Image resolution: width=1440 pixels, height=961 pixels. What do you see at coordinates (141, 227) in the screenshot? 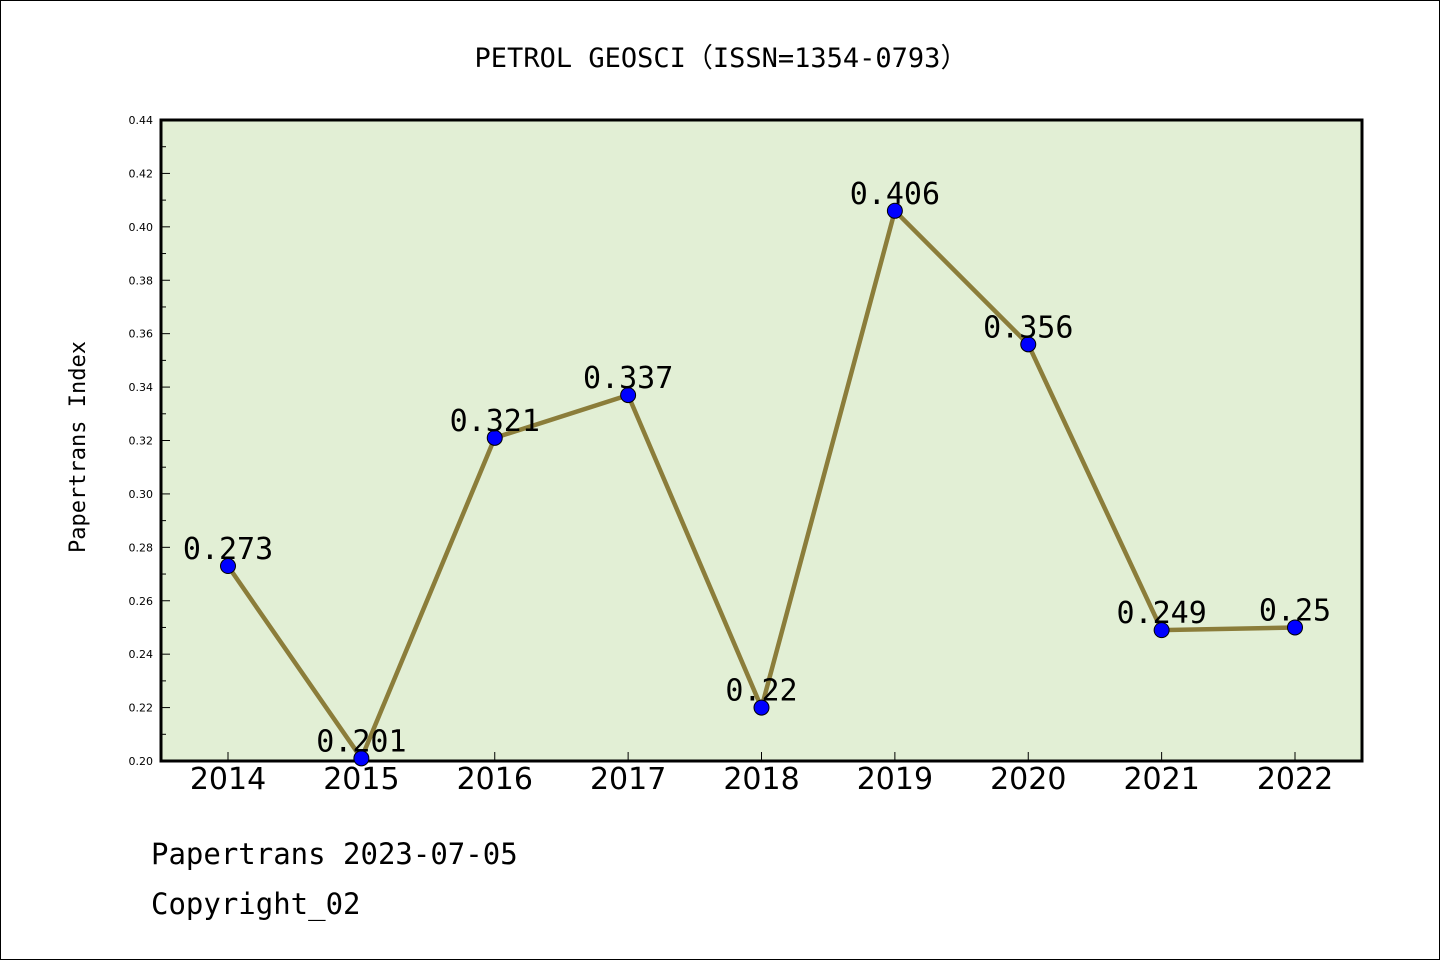
I see `y-tick-label: 0.40` at bounding box center [141, 227].